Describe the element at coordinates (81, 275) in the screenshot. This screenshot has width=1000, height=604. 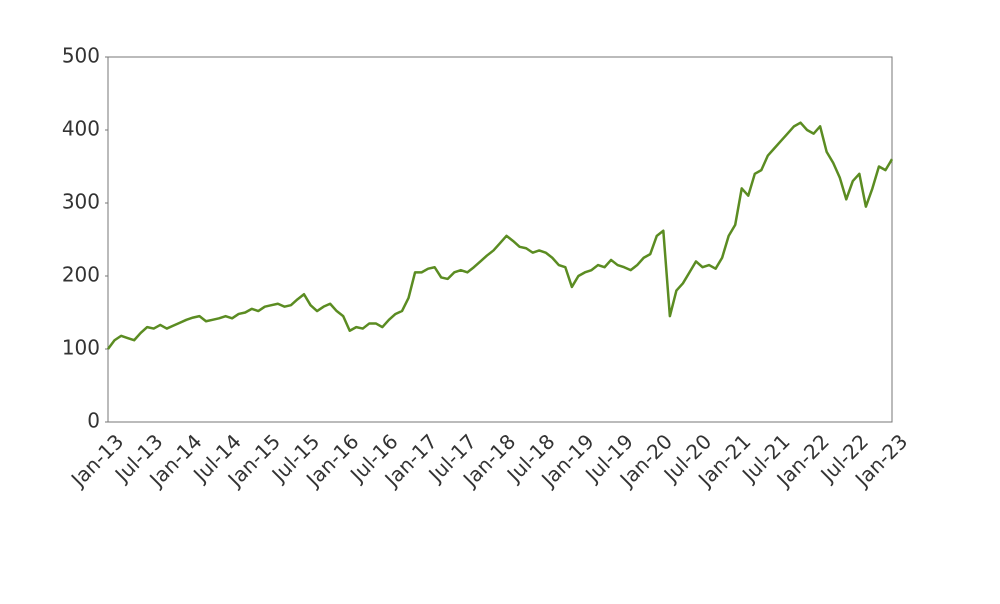
I see `y-tick-label: 200` at that location.